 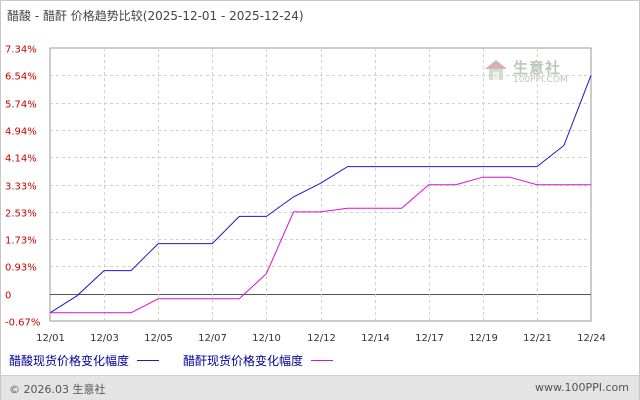 I want to click on legend-label-acetic-anhydride: 醋酐现货价格变化幅度, so click(x=243, y=360).